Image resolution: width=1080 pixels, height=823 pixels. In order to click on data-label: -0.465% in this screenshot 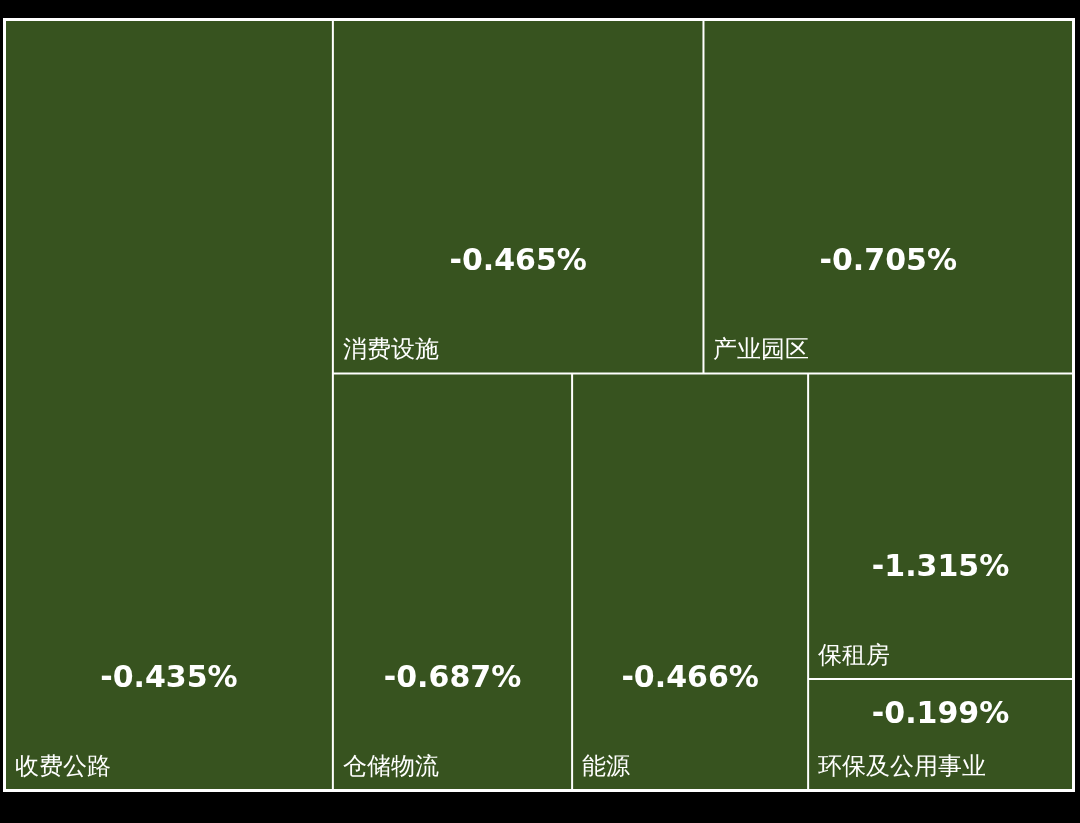, I will do `click(518, 260)`.